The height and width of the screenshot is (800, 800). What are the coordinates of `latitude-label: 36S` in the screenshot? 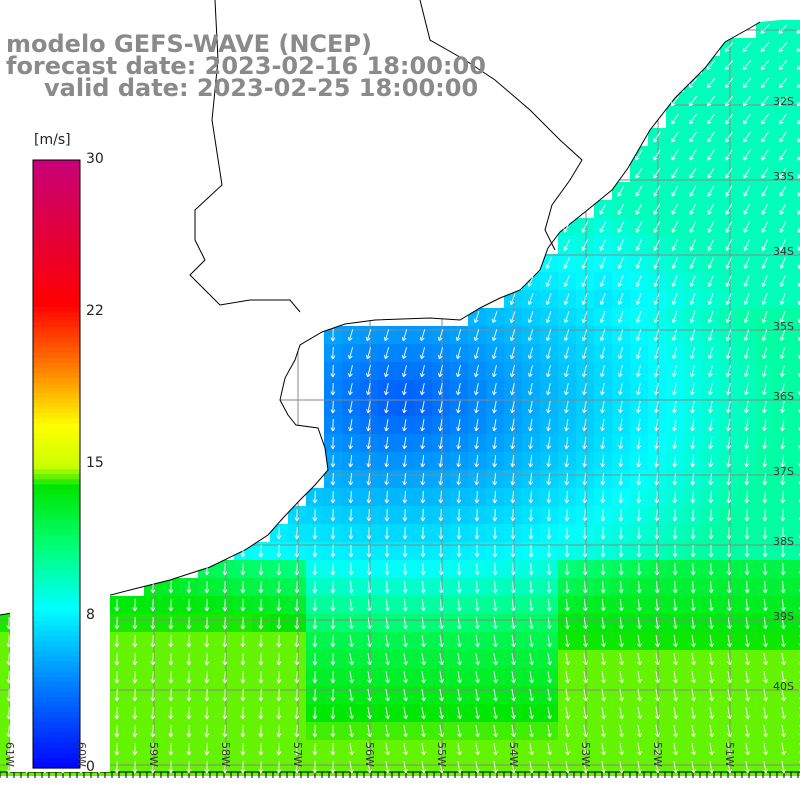 It's located at (783, 396).